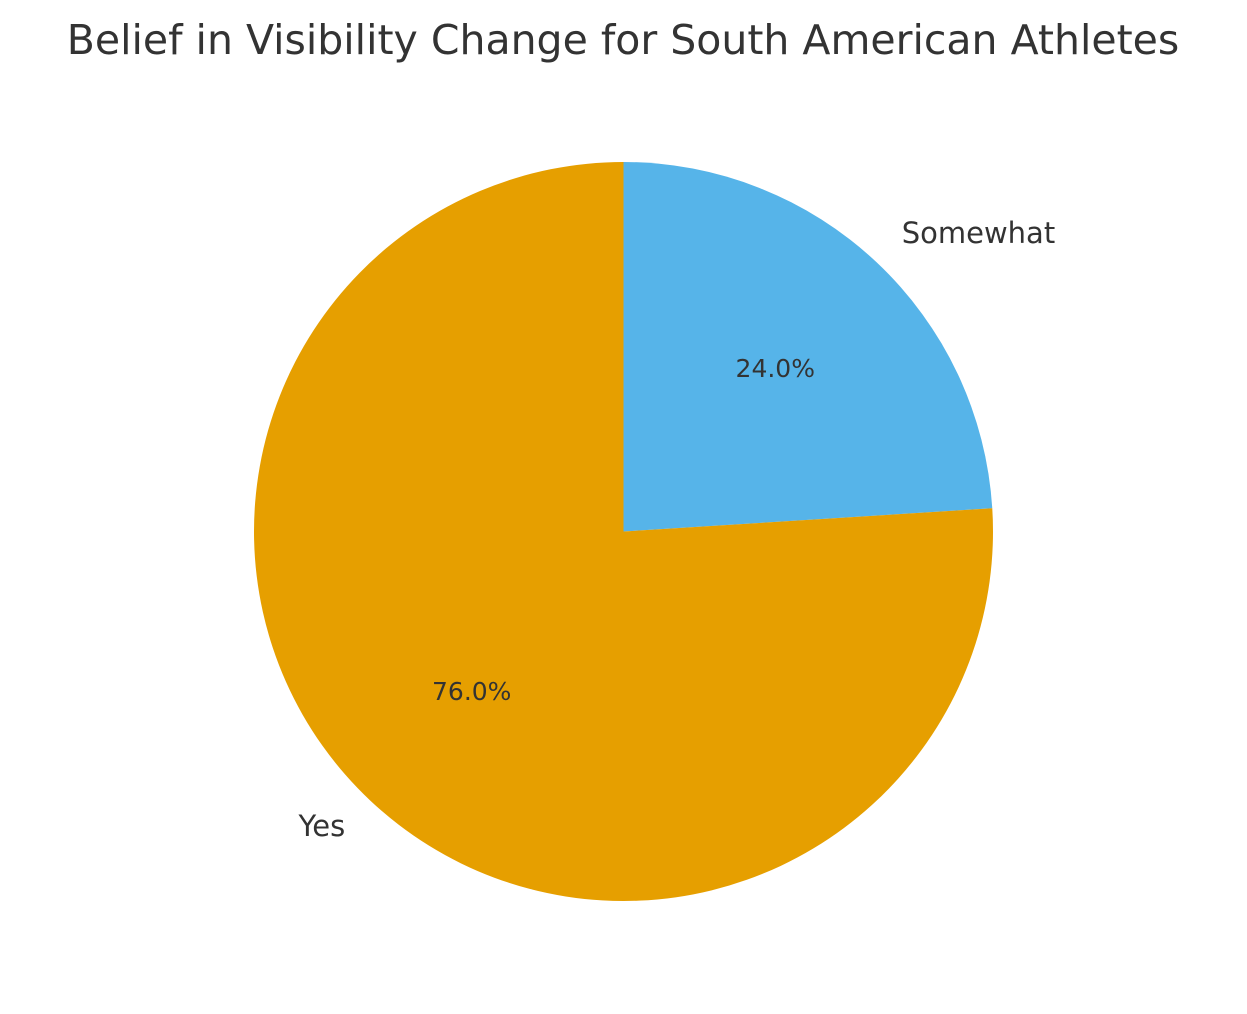 Image resolution: width=1247 pixels, height=1014 pixels. I want to click on slice-label-yes: Yes, so click(321, 826).